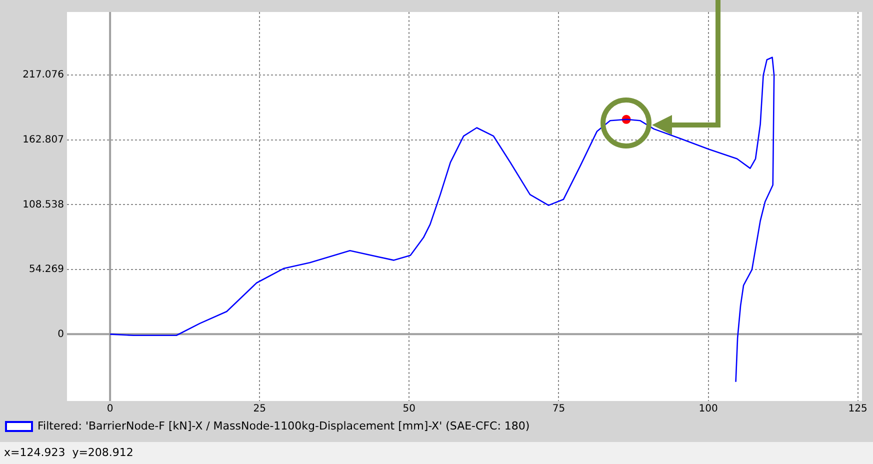  What do you see at coordinates (110, 409) in the screenshot?
I see `x-tick-label: 0` at bounding box center [110, 409].